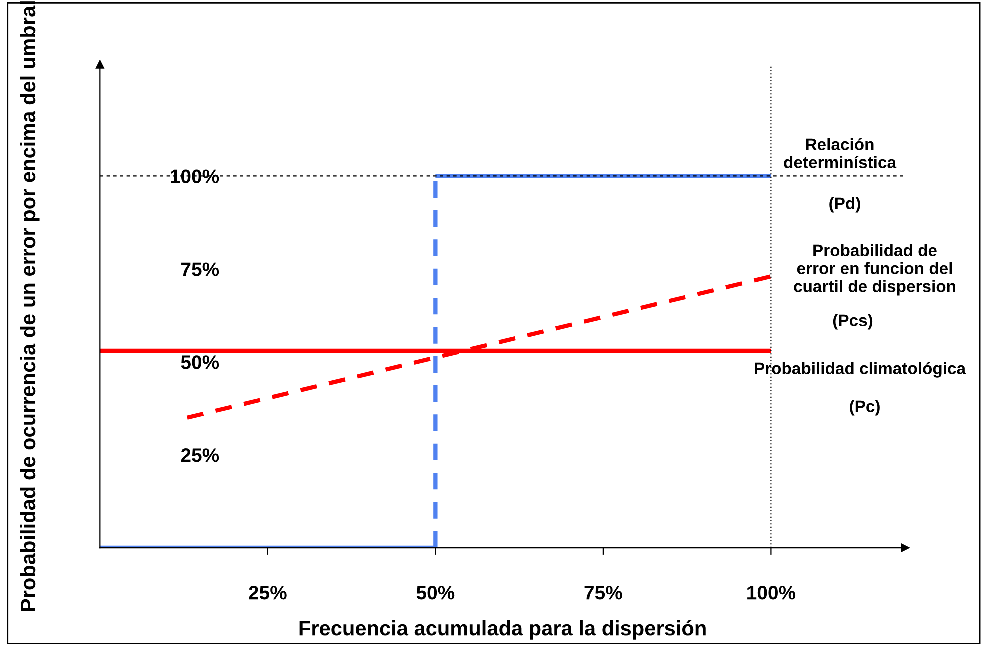 The height and width of the screenshot is (647, 982). What do you see at coordinates (200, 455) in the screenshot?
I see `y-tick-label: 25%` at bounding box center [200, 455].